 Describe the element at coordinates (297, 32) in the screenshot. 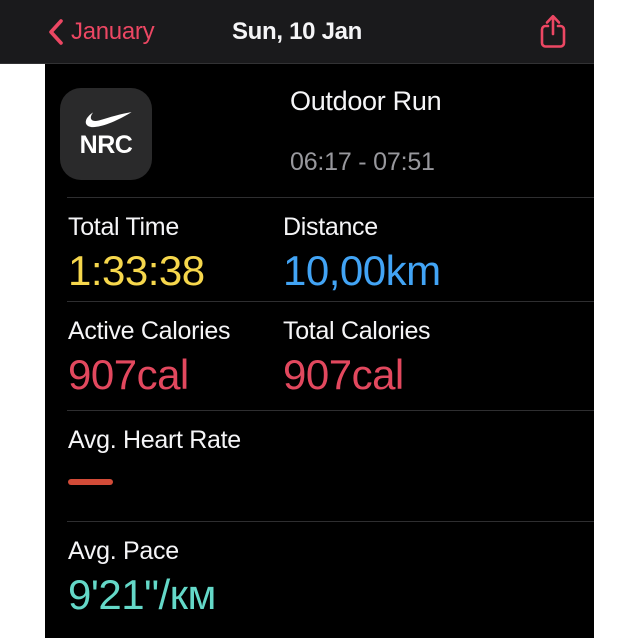

I see `nav-bar: January Sun, 10 Jan` at that location.